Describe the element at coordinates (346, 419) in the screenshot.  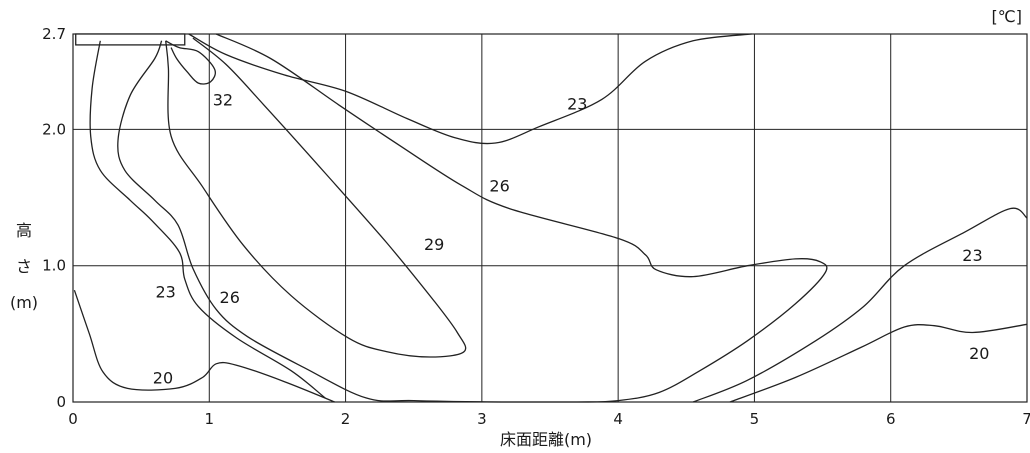
I see `x-tick-label: 2` at that location.